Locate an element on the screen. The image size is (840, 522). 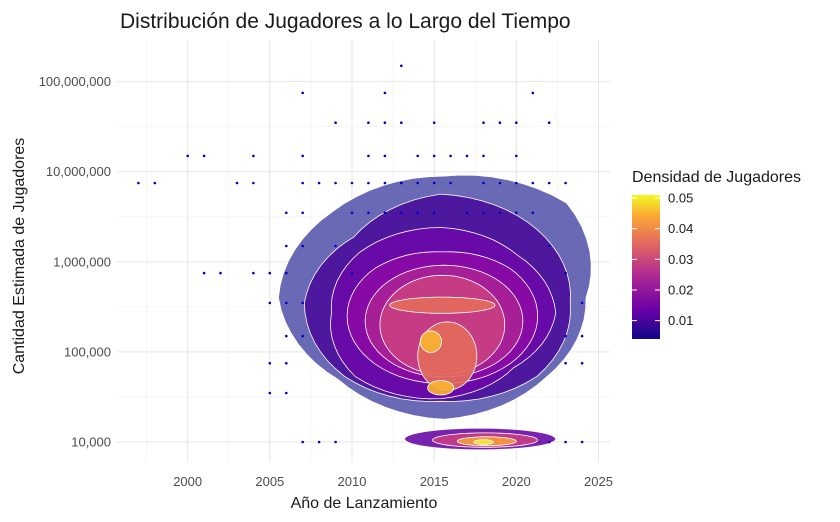
y-tick-label: 10,000 is located at coordinates (91, 442).